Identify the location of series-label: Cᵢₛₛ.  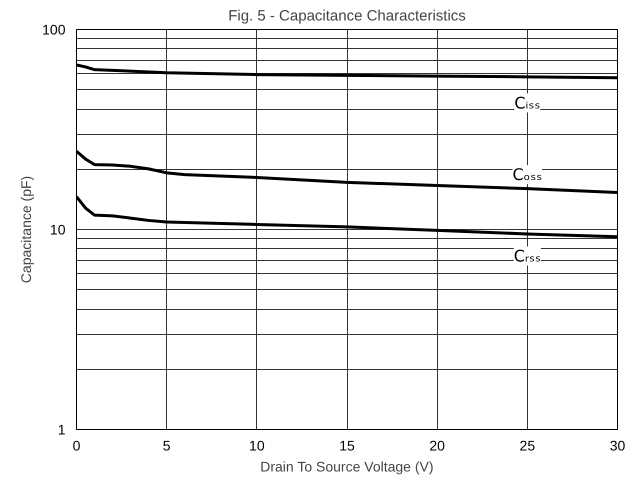
(527, 102).